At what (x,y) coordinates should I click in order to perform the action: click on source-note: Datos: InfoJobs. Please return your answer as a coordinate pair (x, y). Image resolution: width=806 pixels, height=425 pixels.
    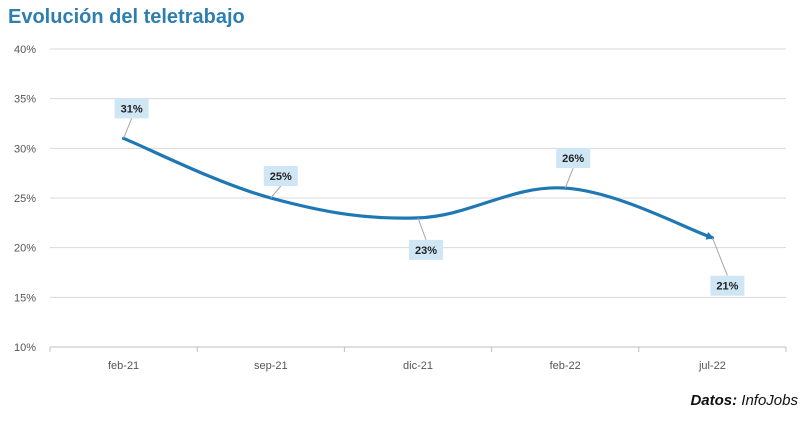
    Looking at the image, I should click on (744, 400).